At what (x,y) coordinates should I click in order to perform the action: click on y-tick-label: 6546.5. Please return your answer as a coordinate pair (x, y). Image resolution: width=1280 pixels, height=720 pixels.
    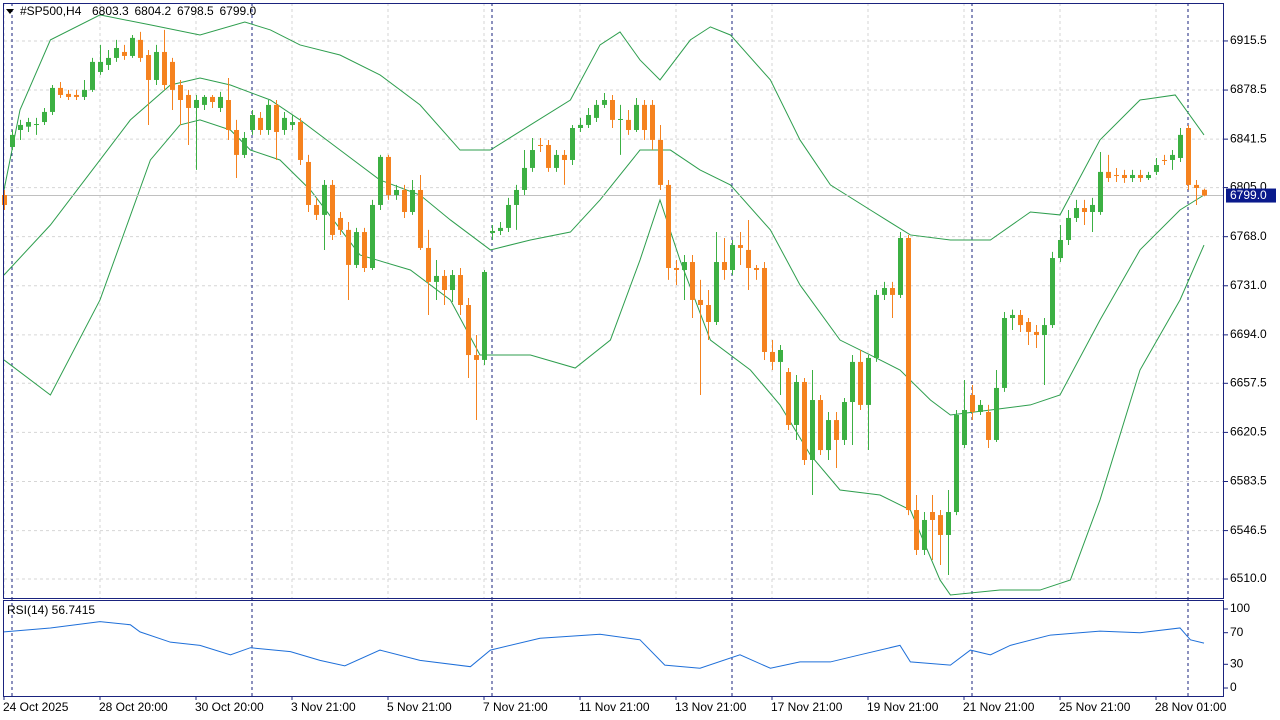
    Looking at the image, I should click on (1248, 530).